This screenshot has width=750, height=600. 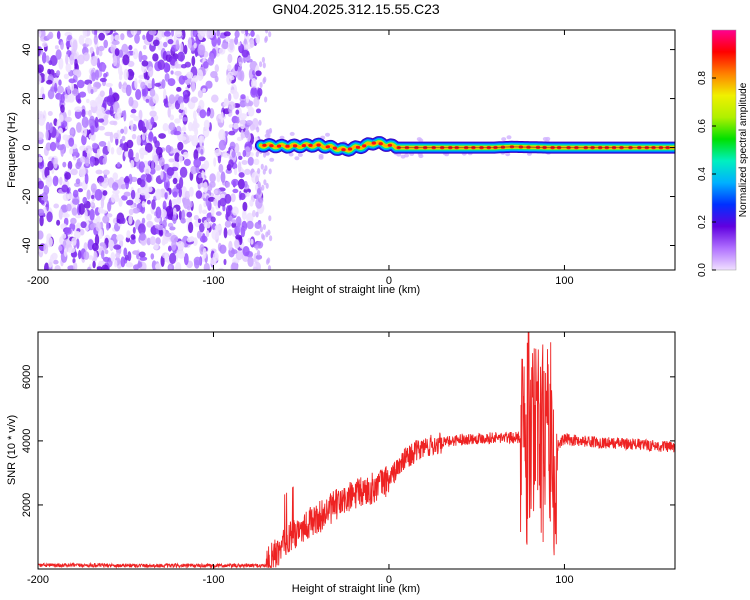 What do you see at coordinates (27, 49) in the screenshot?
I see `y-tick-label: 40` at bounding box center [27, 49].